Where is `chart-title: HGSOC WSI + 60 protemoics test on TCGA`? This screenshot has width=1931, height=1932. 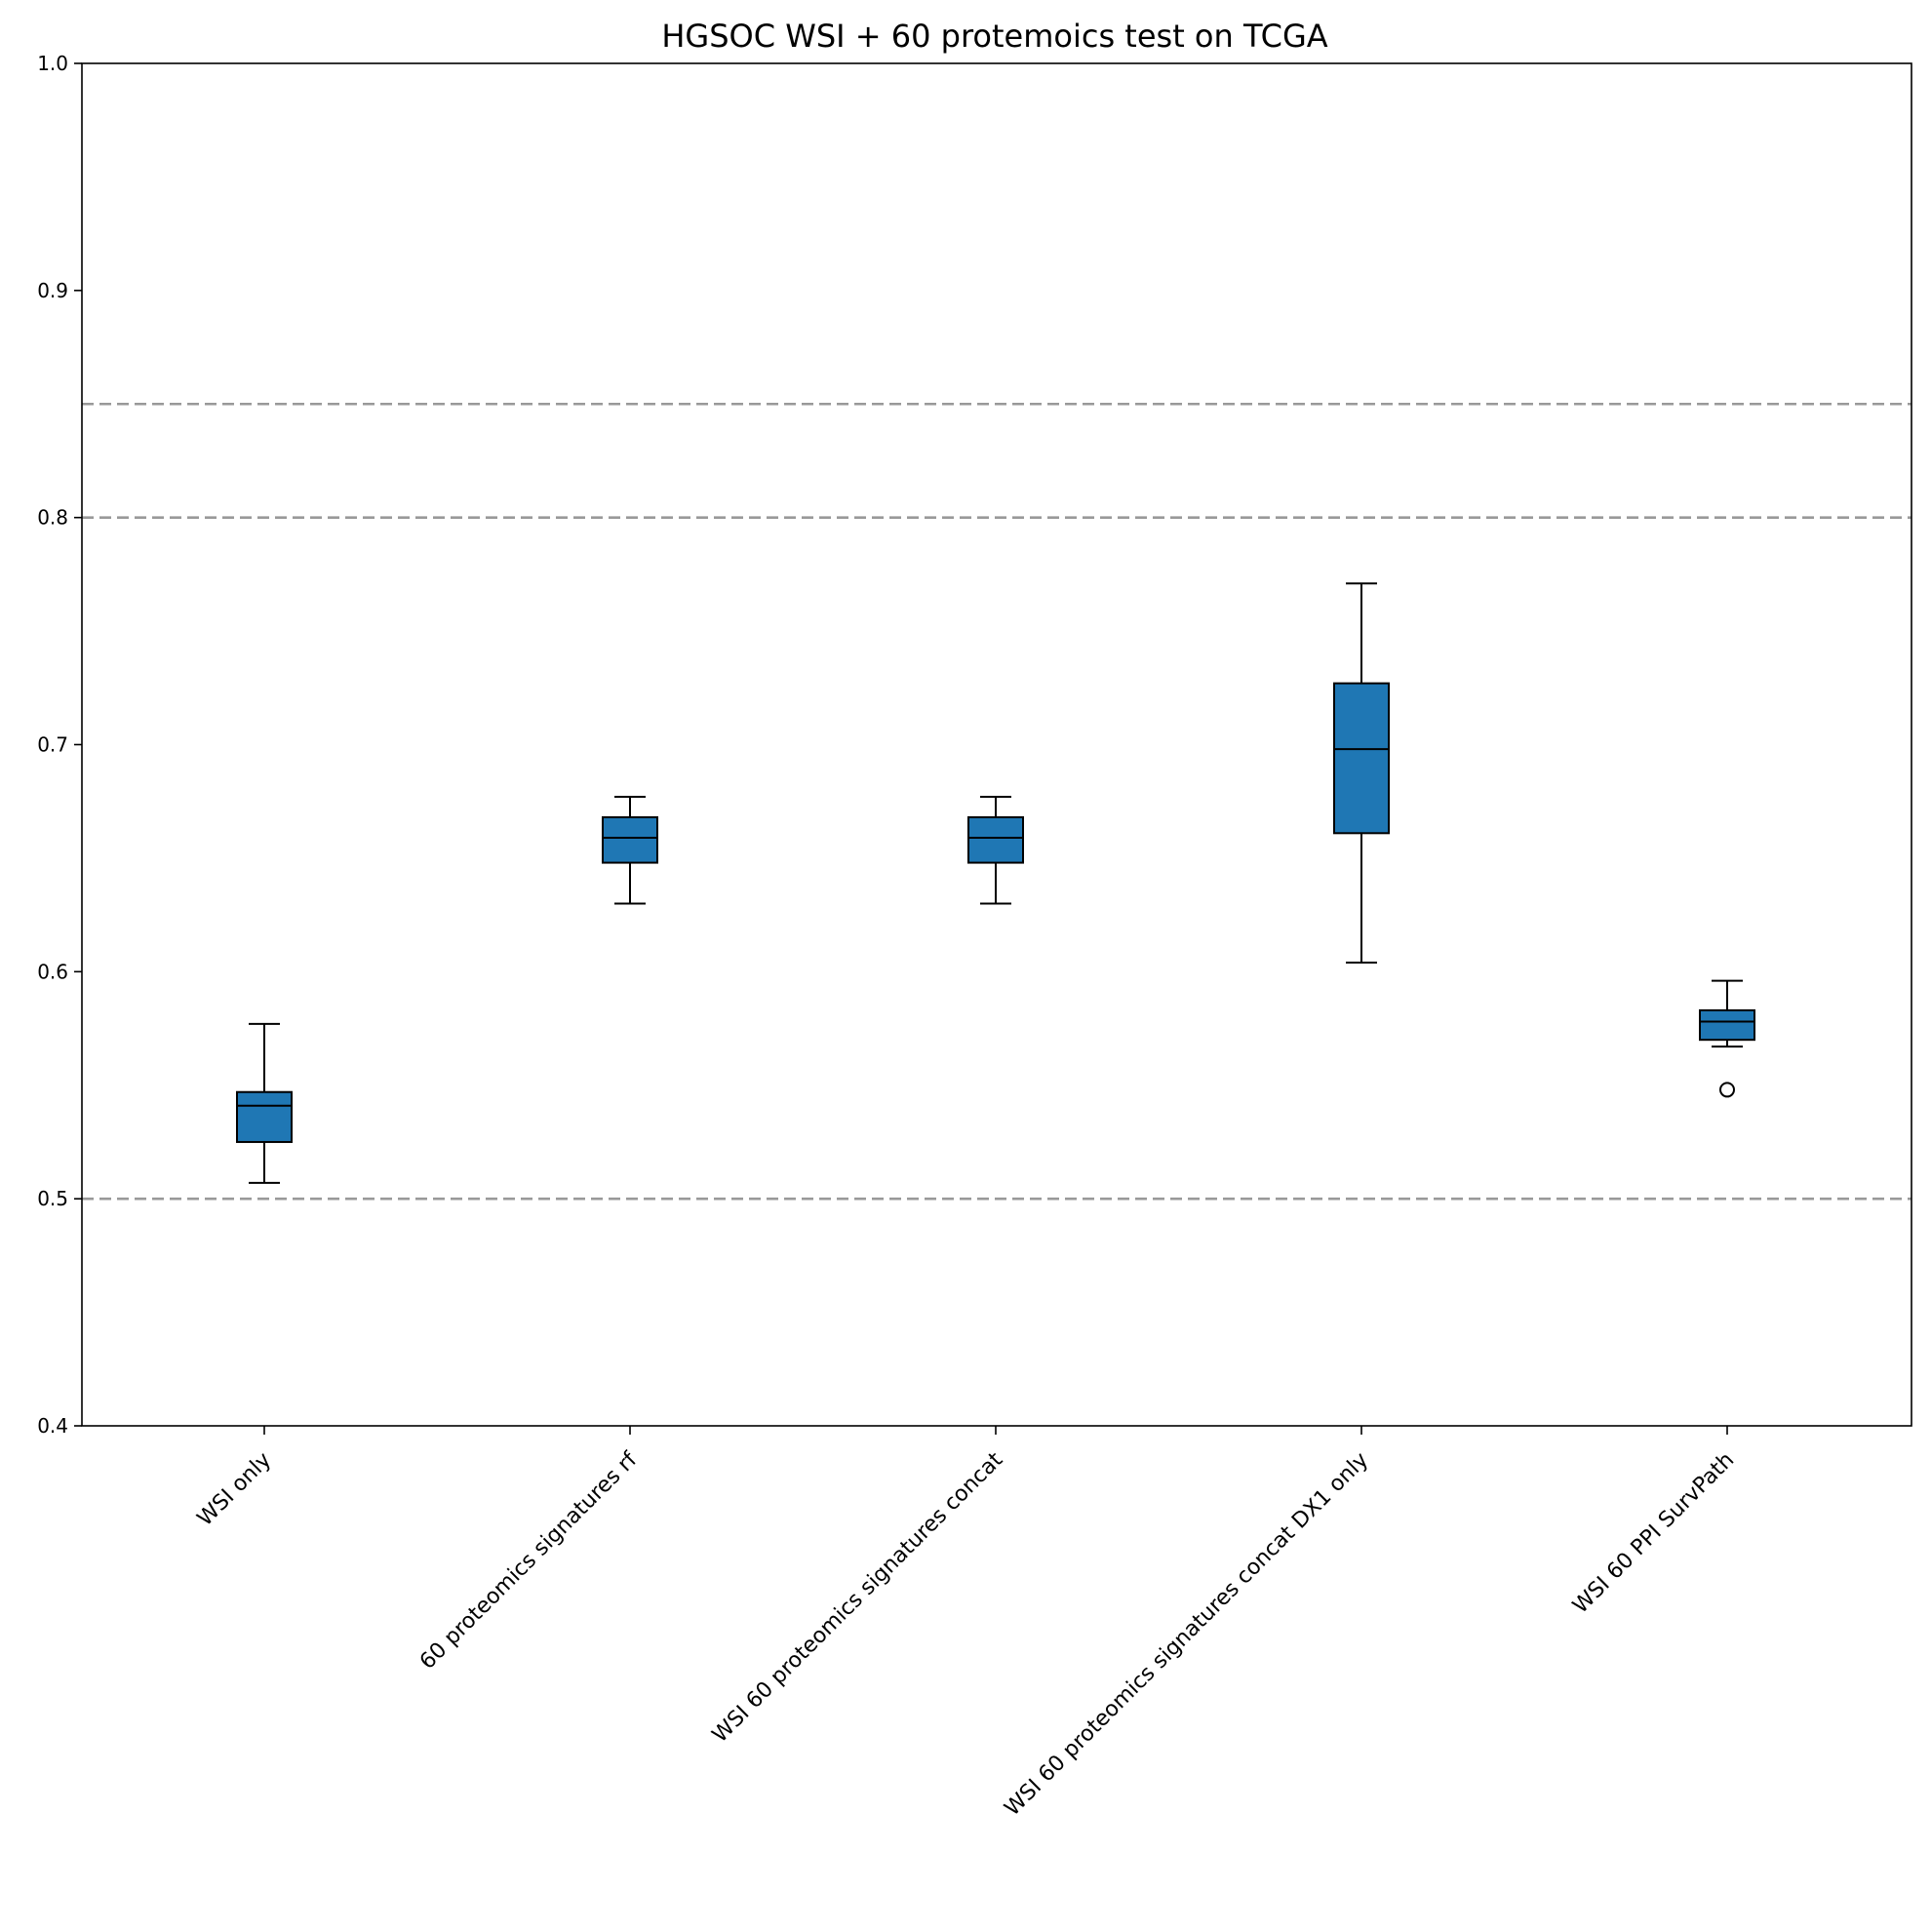 chart-title: HGSOC WSI + 60 protemoics test on TCGA is located at coordinates (994, 36).